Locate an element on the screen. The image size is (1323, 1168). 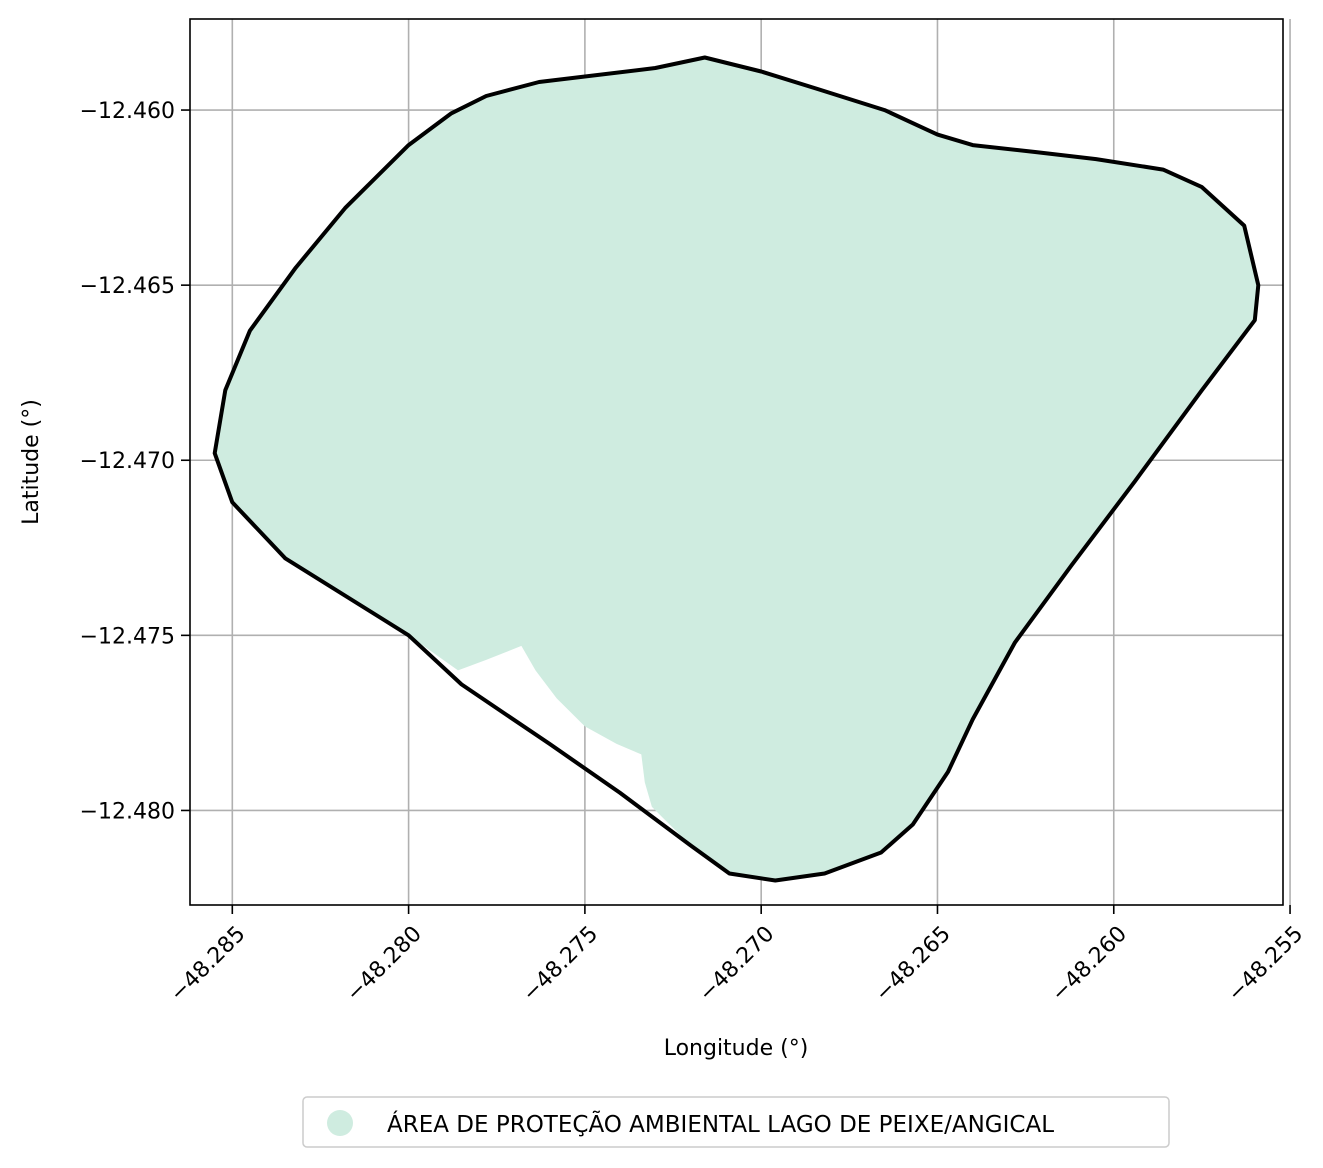
legend-box is located at coordinates (736, 1122).